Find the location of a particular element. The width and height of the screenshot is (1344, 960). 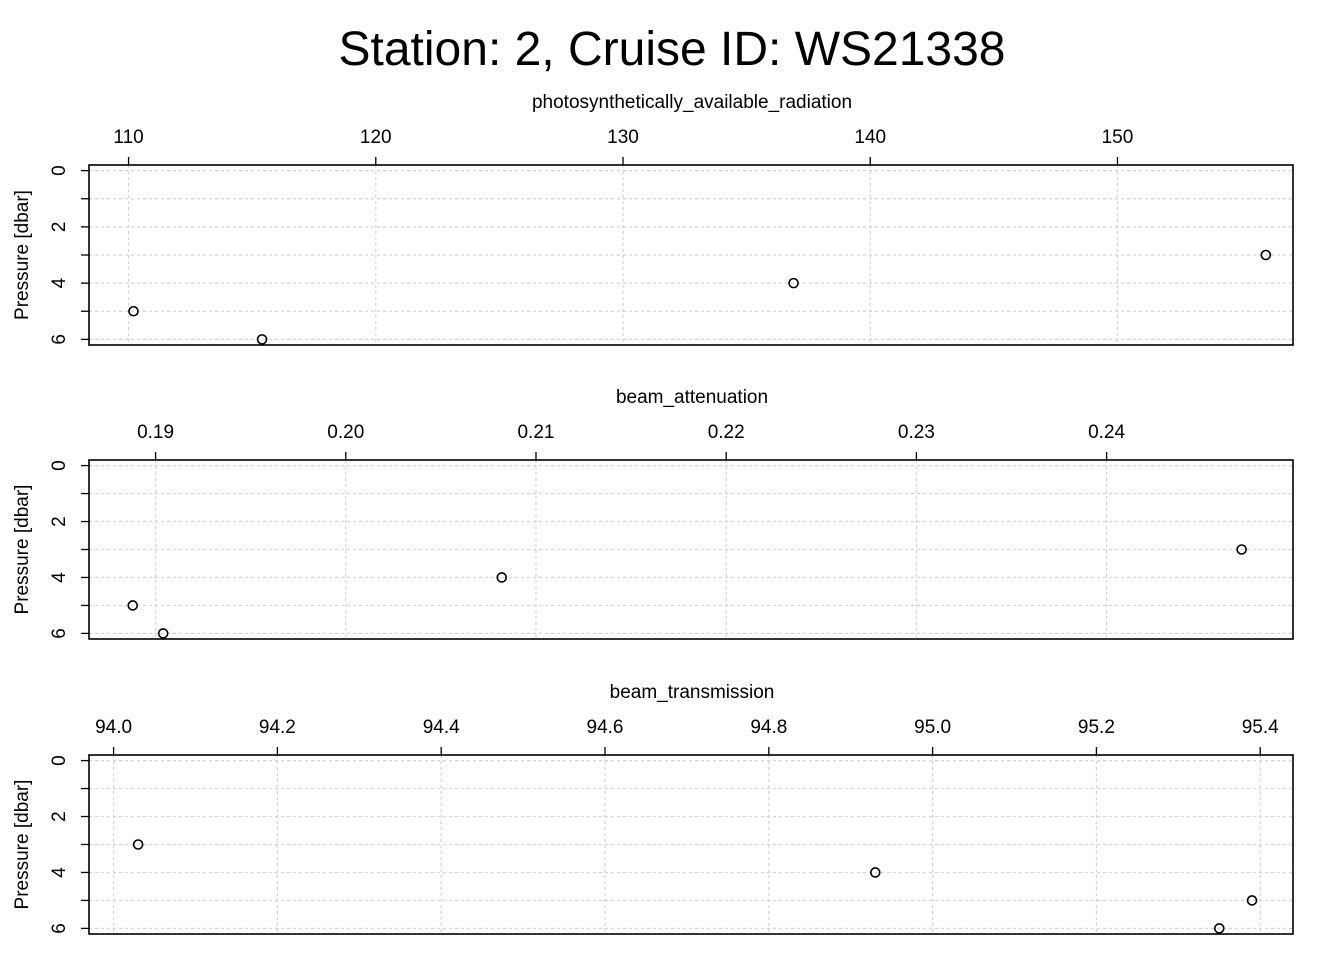

x-tick-label: 95.4 is located at coordinates (1260, 727).